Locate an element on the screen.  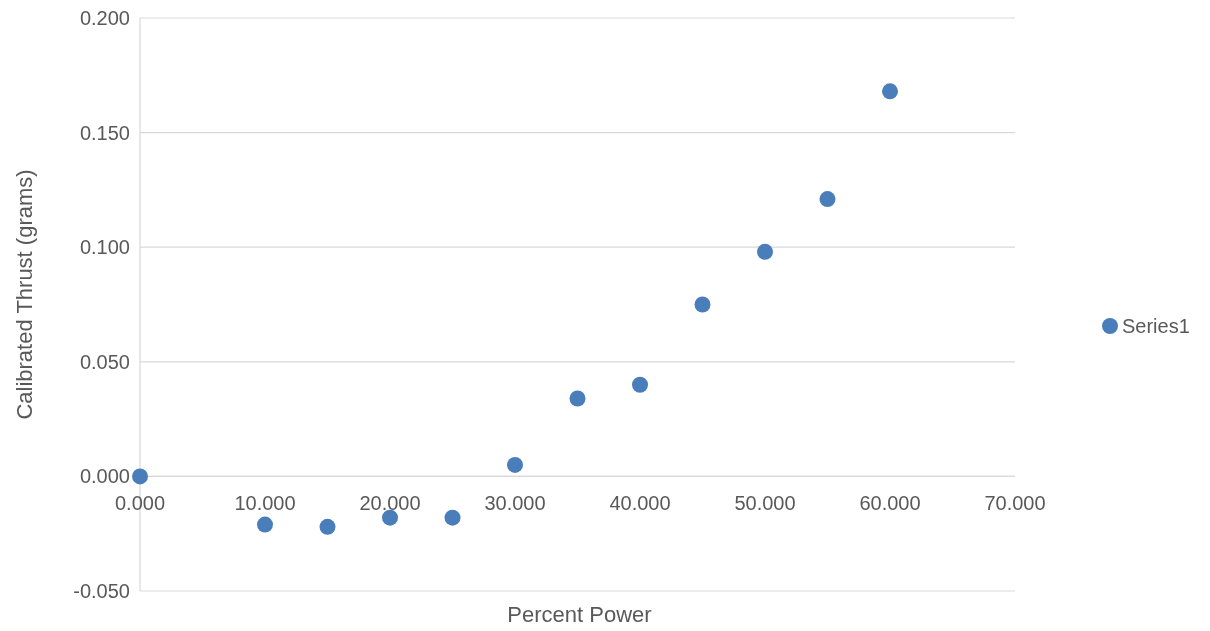
y-tick-label: 0.050 is located at coordinates (104, 361).